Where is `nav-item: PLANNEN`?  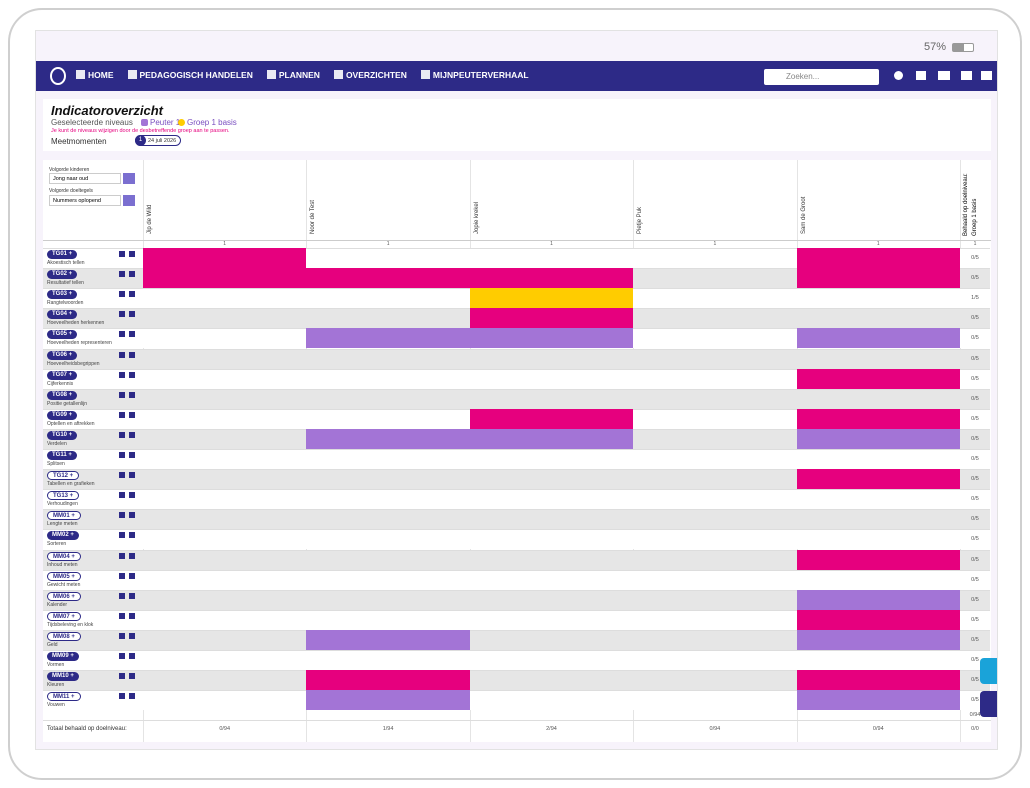 nav-item: PLANNEN is located at coordinates (299, 75).